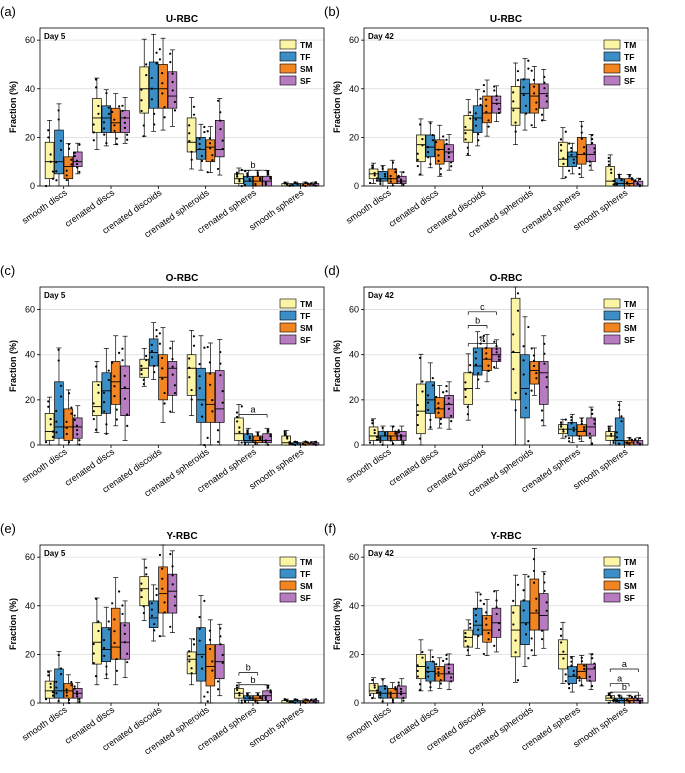  Describe the element at coordinates (368, 206) in the screenshot. I see `x-tick-label: smooth discs` at that location.